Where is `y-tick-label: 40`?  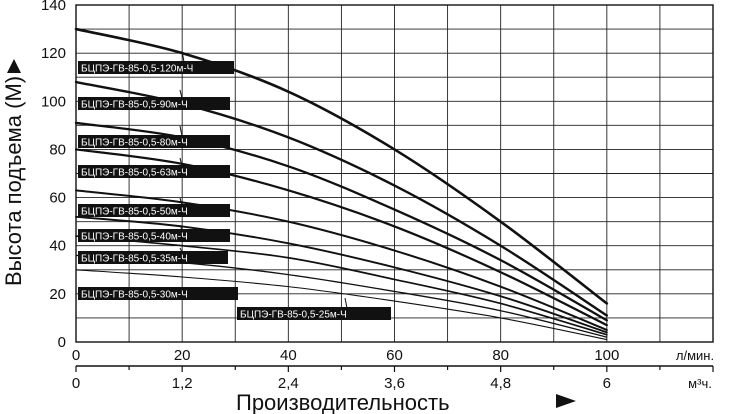 y-tick-label: 40 is located at coordinates (57, 246).